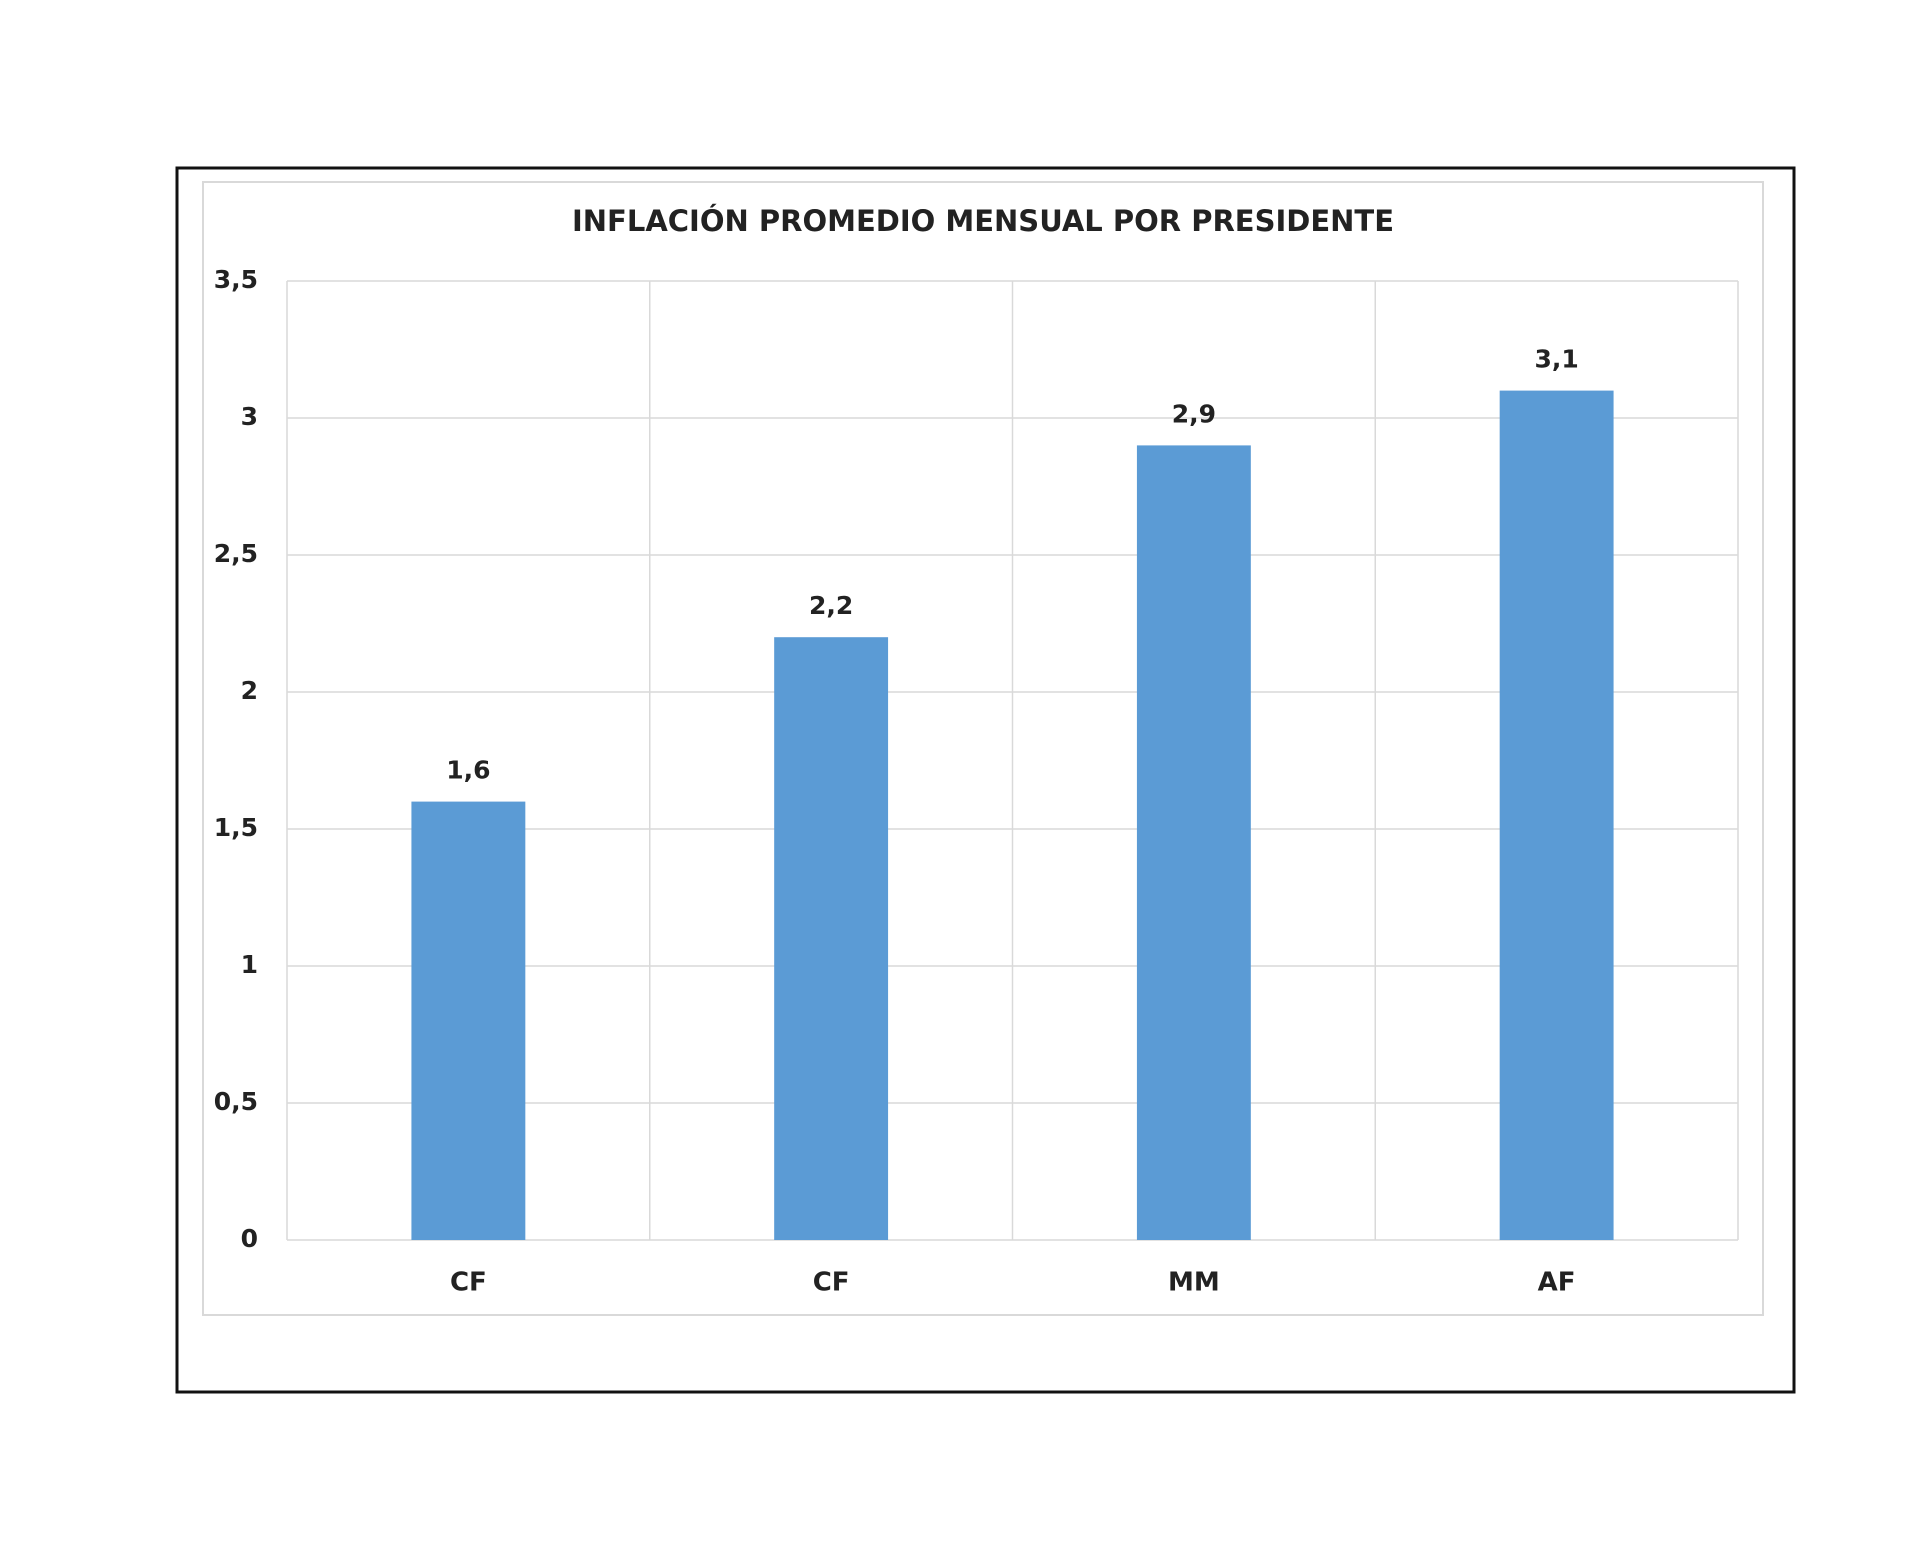 The width and height of the screenshot is (1920, 1552). I want to click on y-tick-label: 0,5, so click(236, 1101).